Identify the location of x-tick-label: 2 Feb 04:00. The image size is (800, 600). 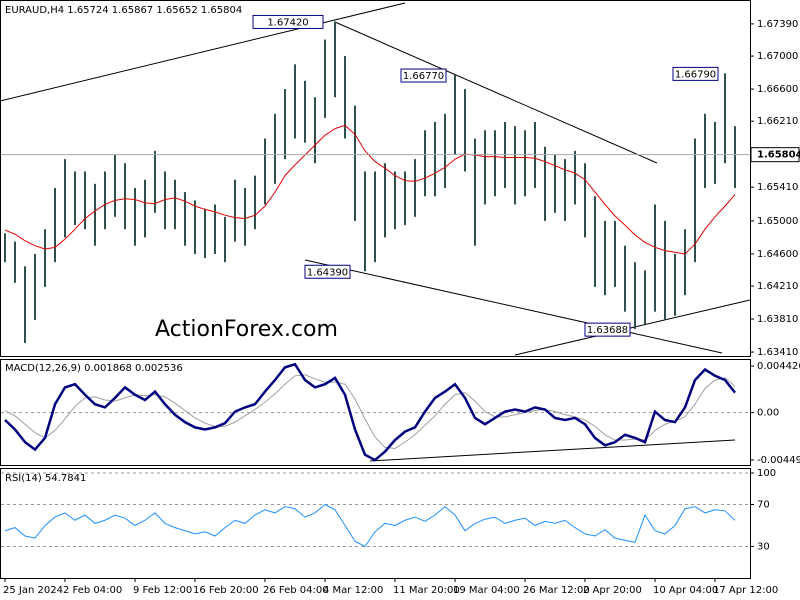
(92, 590).